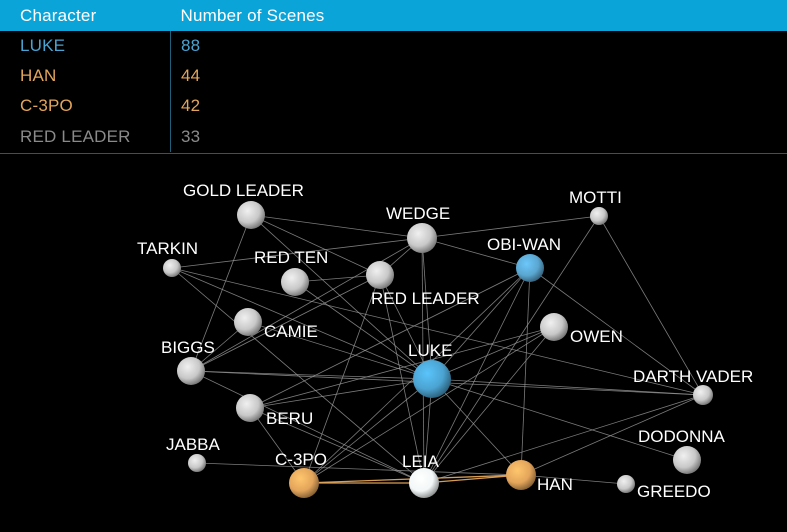 The height and width of the screenshot is (532, 787). What do you see at coordinates (337, 278) in the screenshot?
I see `edge-red-ten-red-leader` at bounding box center [337, 278].